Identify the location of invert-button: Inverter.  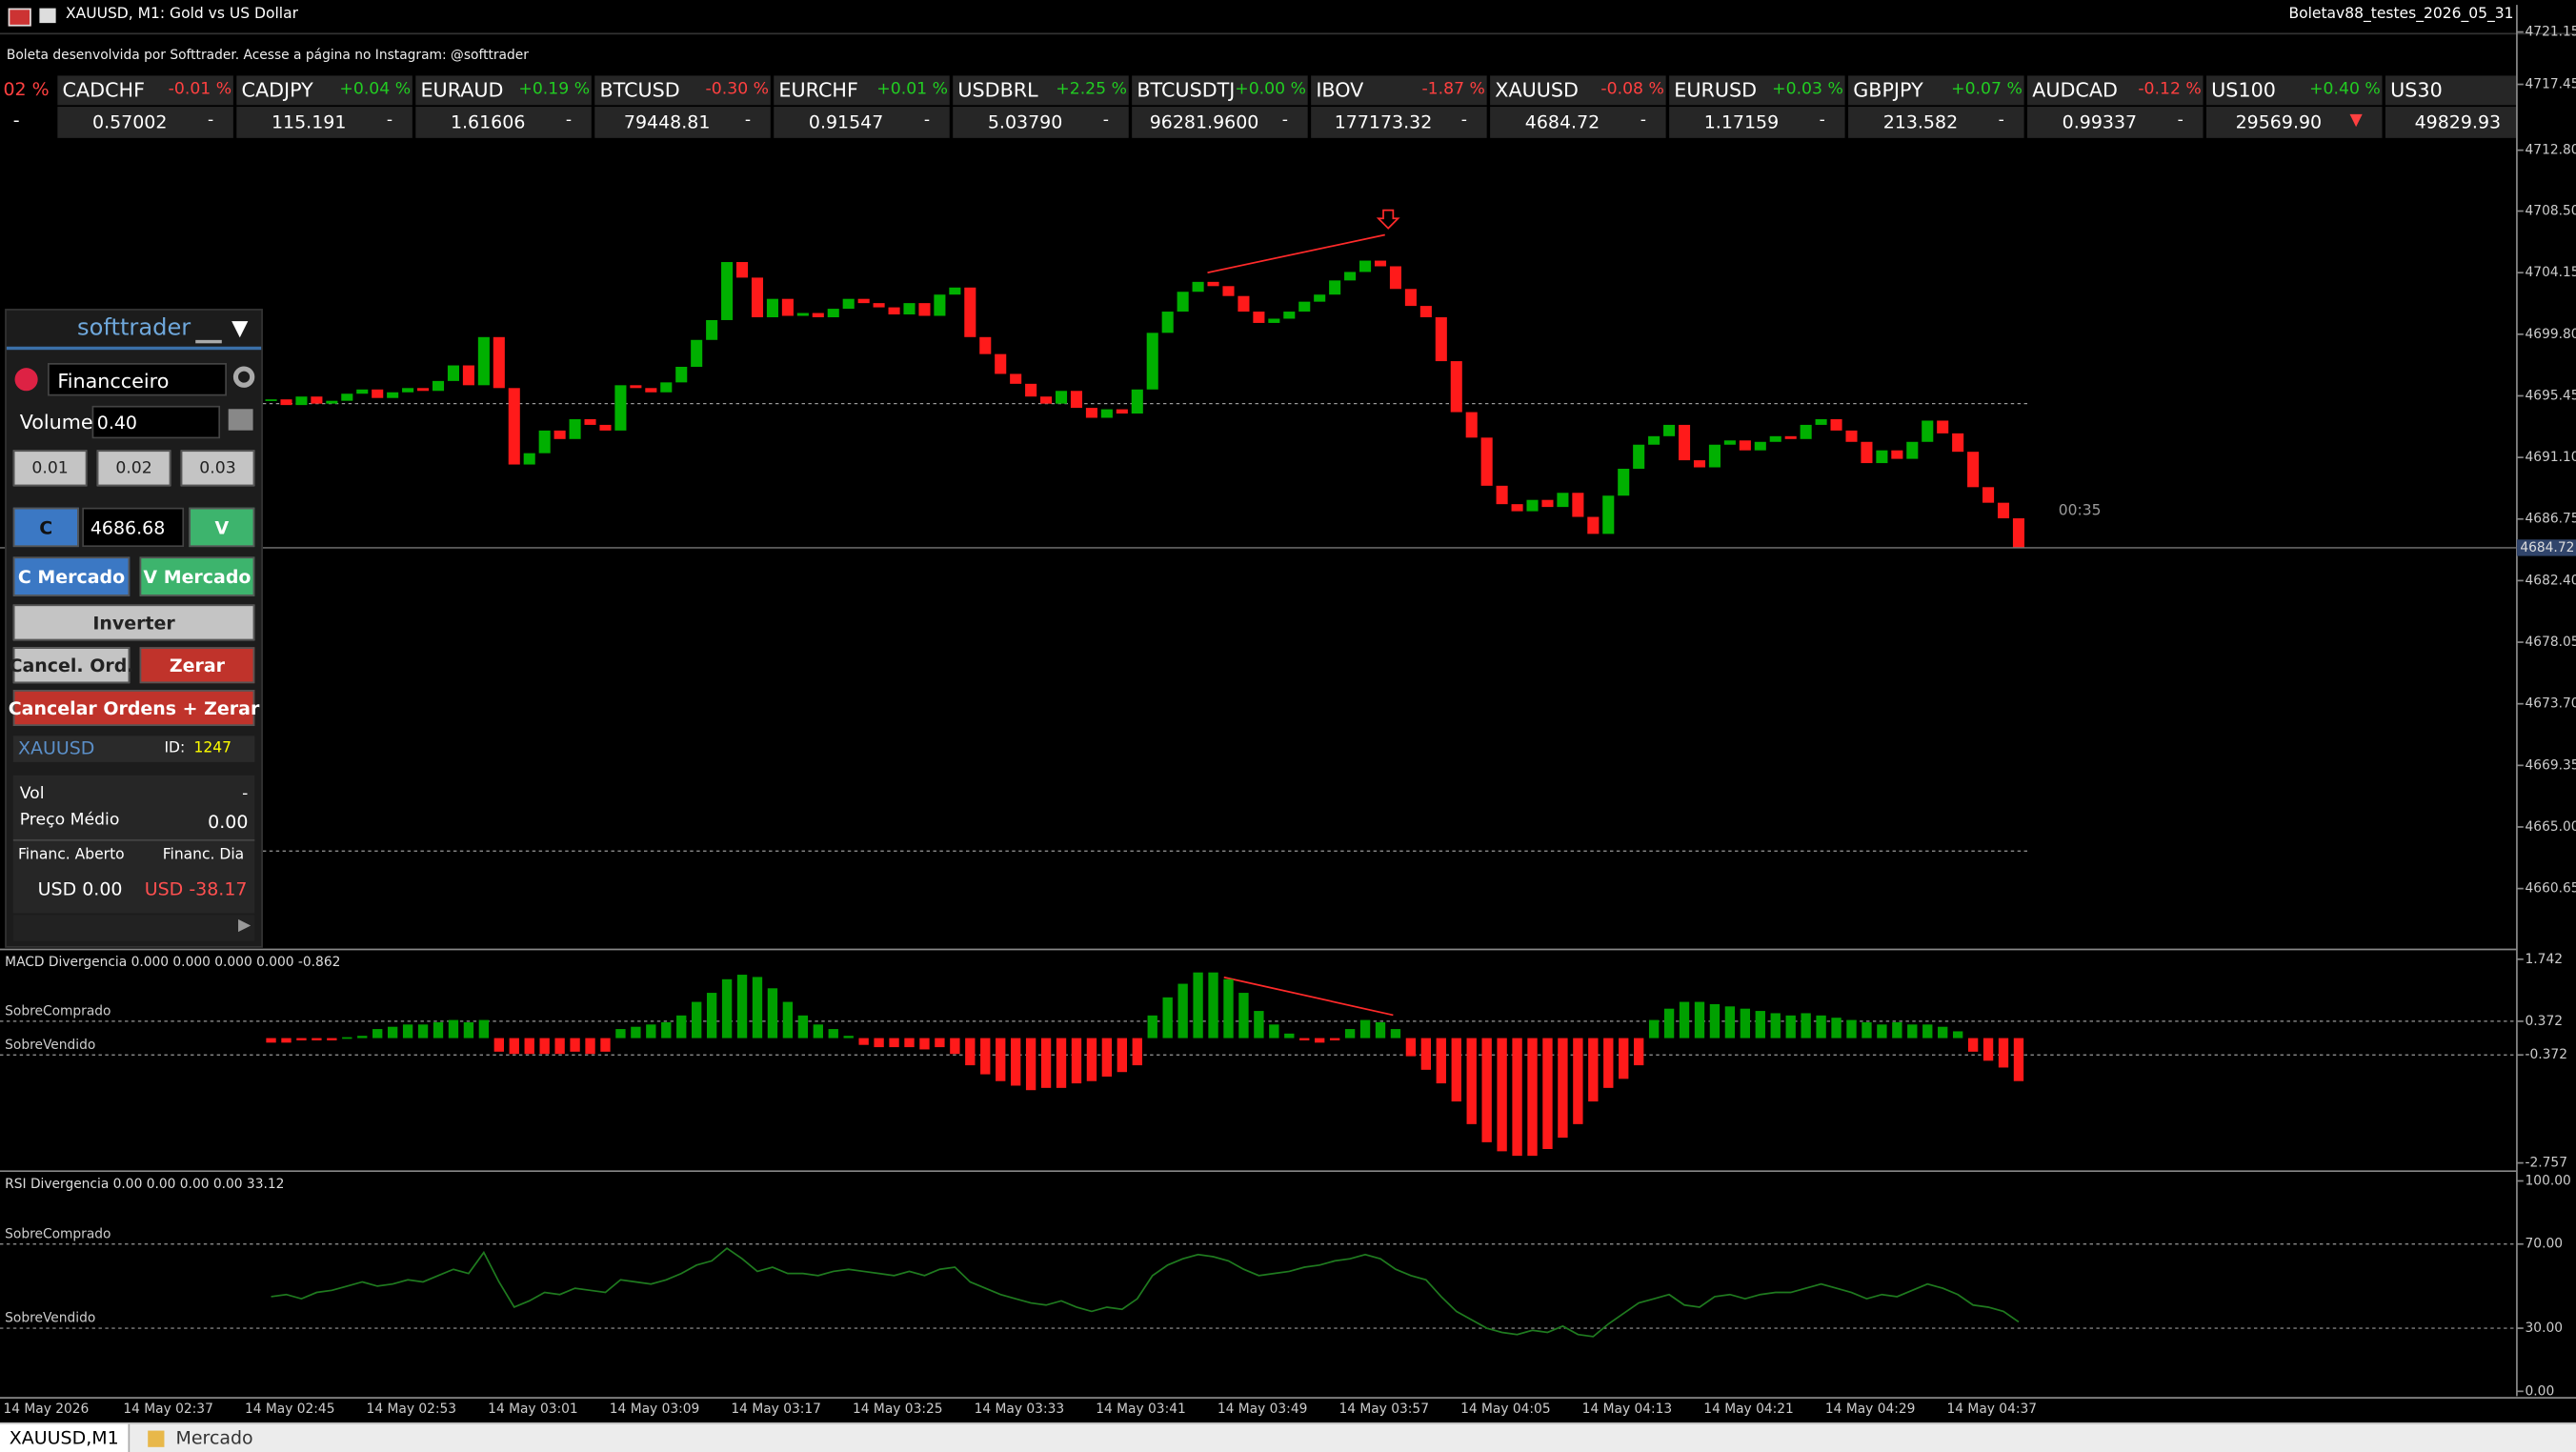
(133, 623).